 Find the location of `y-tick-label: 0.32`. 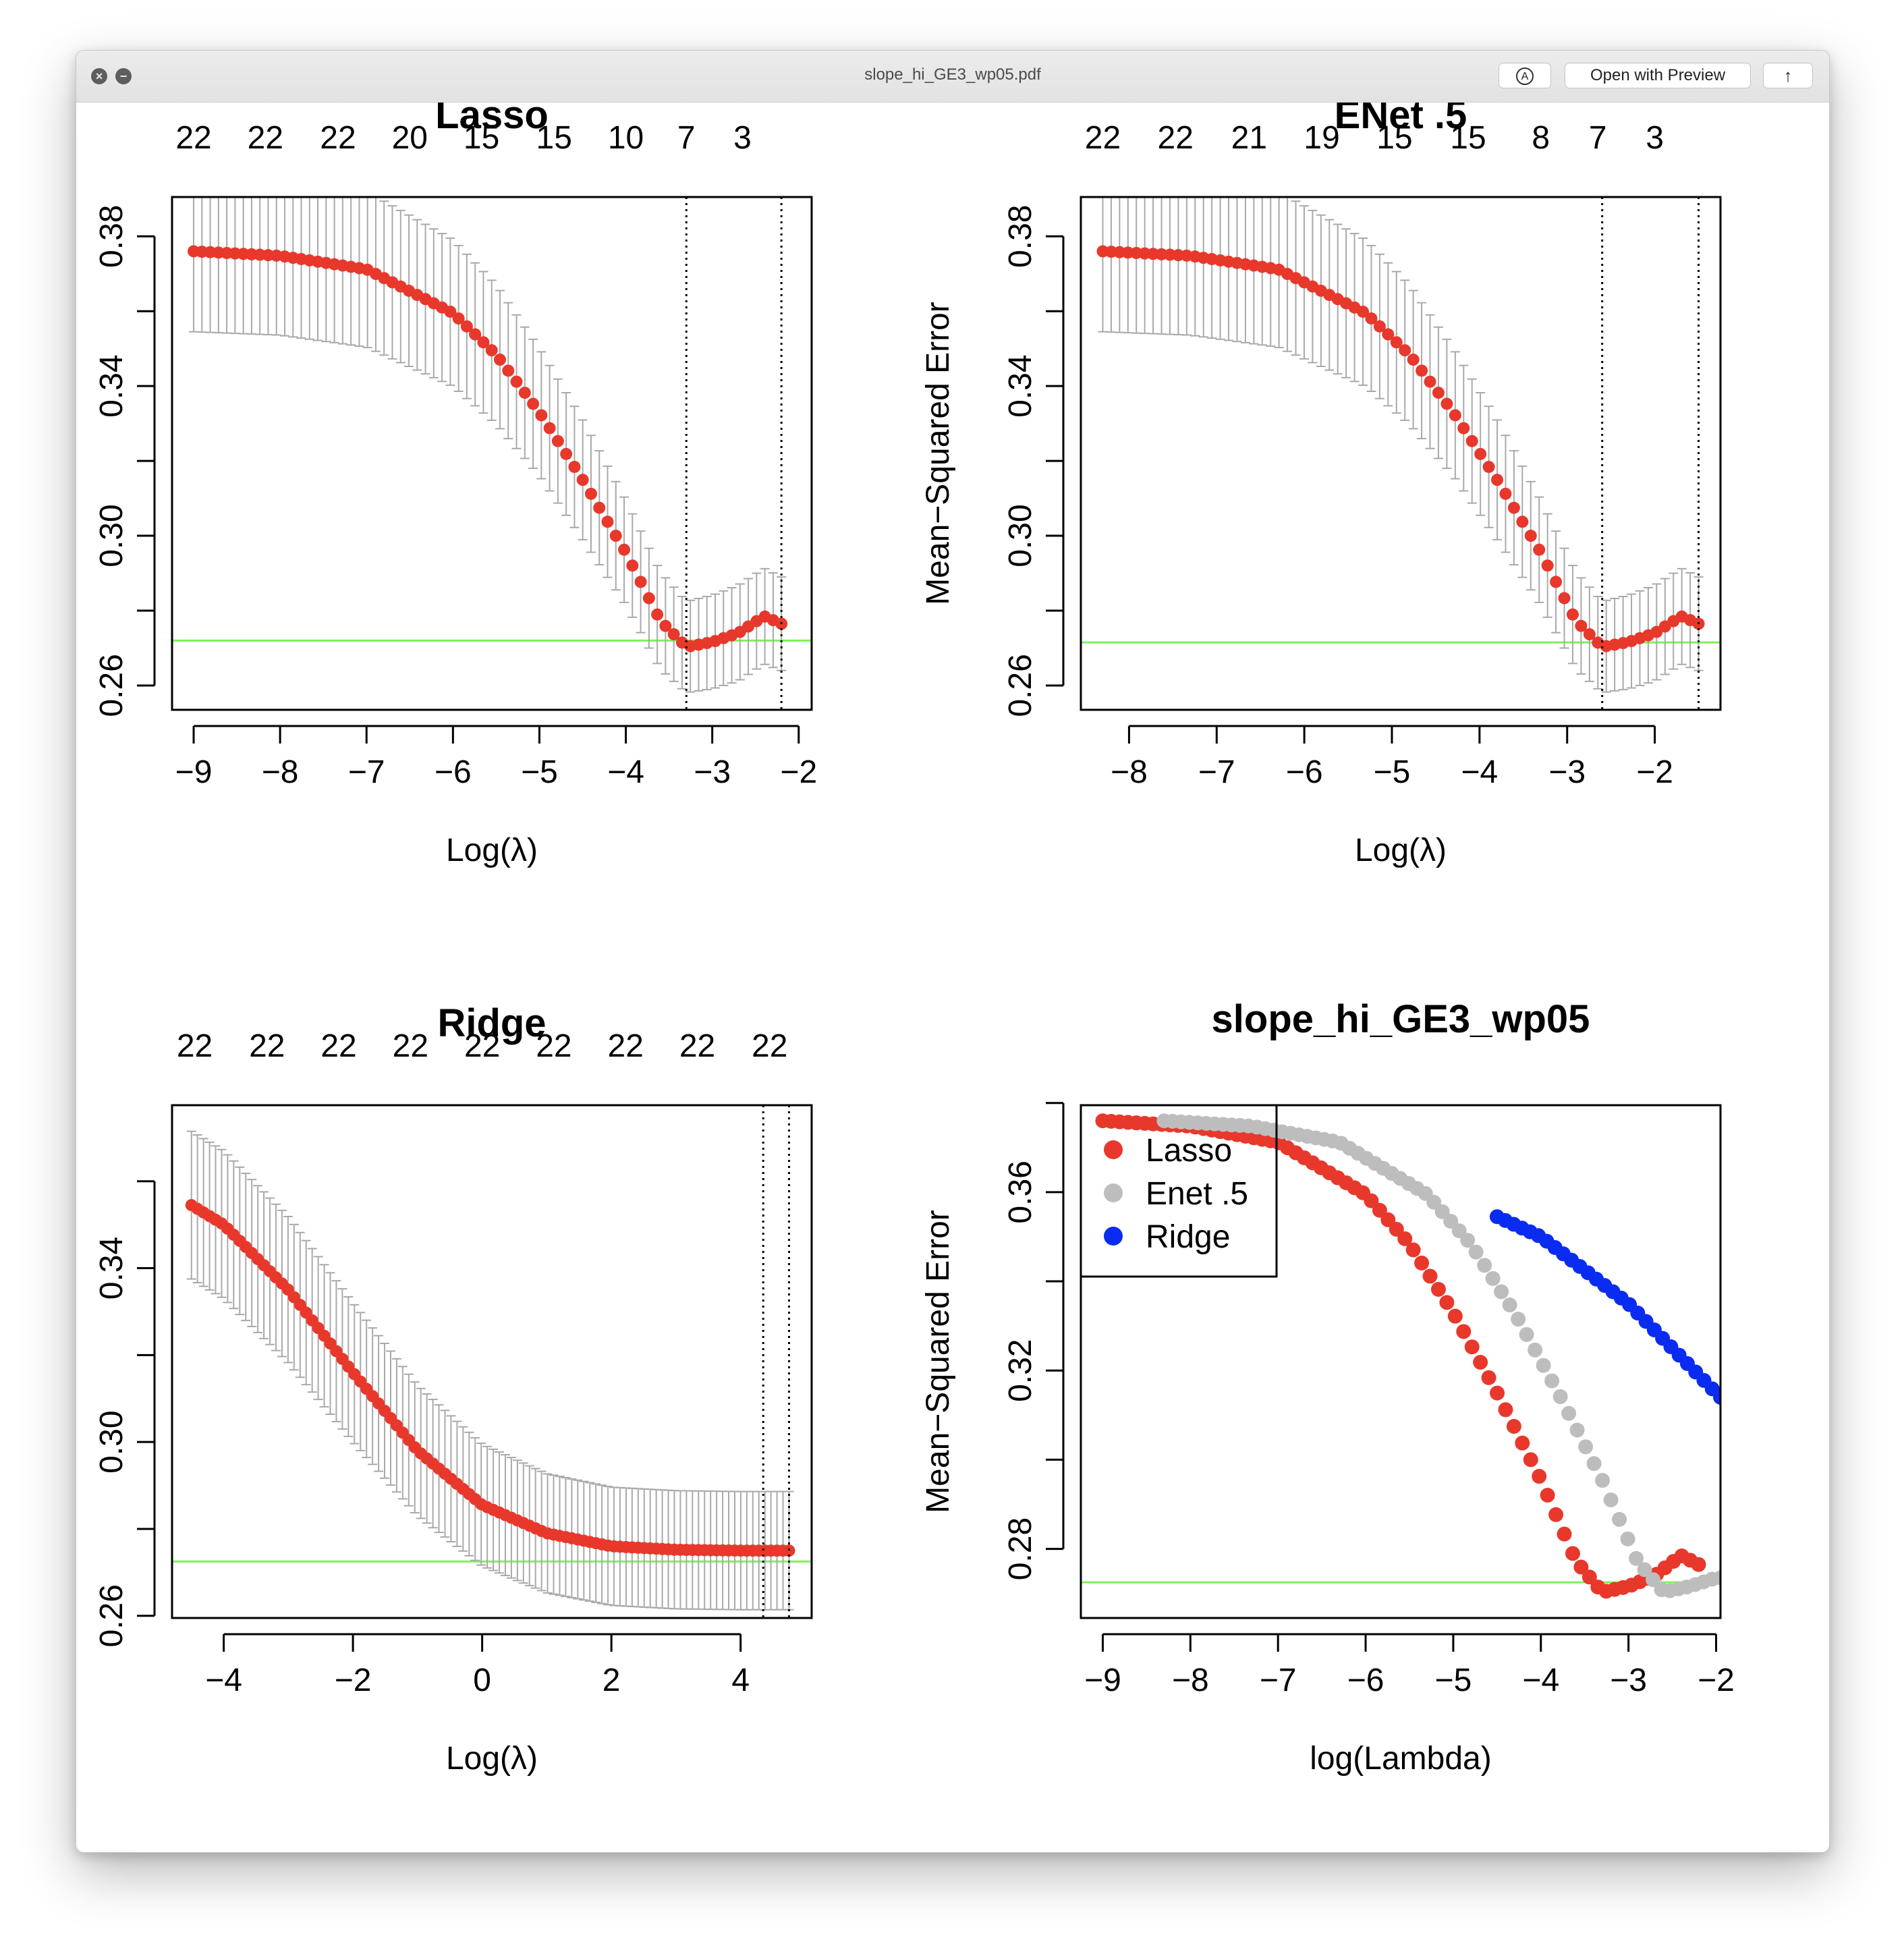

y-tick-label: 0.32 is located at coordinates (1020, 1370).